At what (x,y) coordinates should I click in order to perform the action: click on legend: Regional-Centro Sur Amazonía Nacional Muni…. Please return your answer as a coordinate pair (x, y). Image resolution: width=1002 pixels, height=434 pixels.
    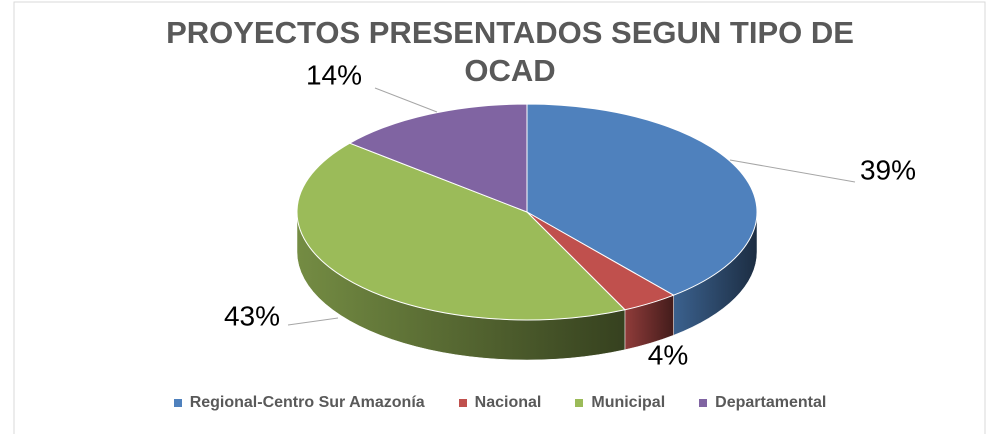
    Looking at the image, I should click on (500, 403).